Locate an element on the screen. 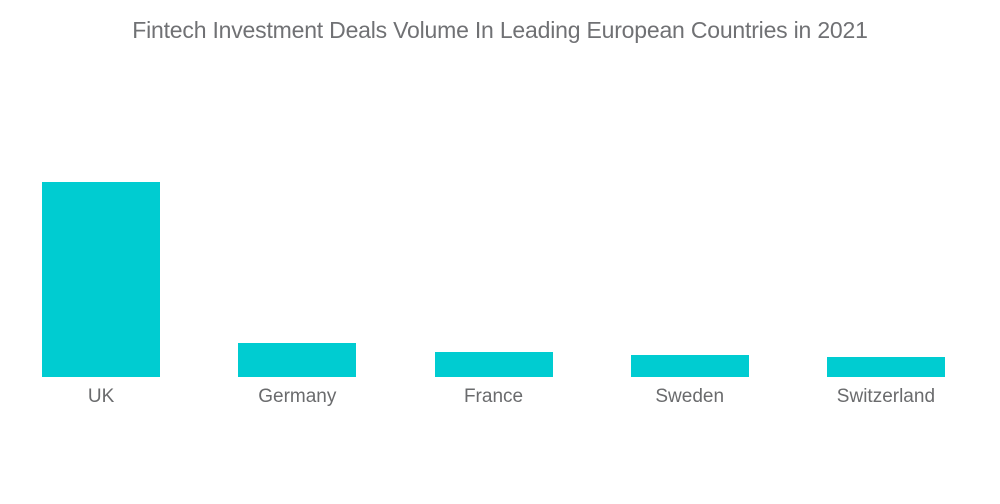  x-axis-label-germany: Germany is located at coordinates (297, 396).